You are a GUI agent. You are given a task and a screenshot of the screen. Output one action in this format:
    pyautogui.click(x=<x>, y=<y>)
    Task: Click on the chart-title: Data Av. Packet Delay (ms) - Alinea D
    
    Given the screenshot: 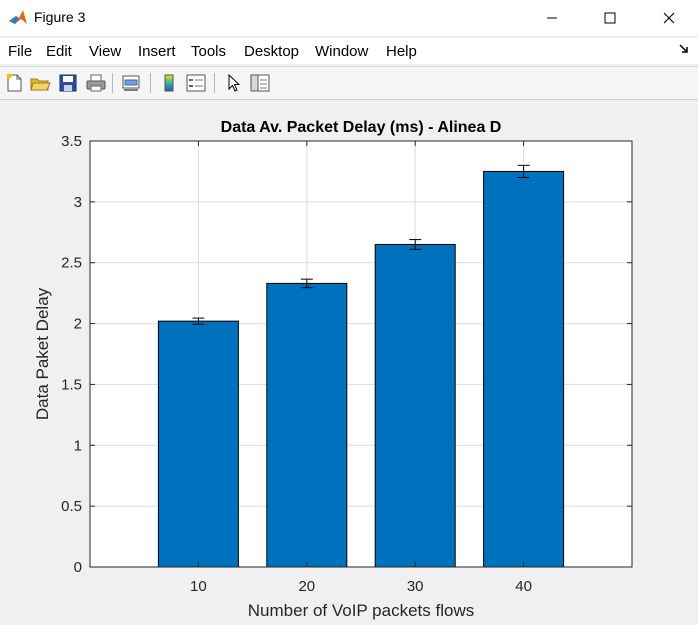 What is the action you would take?
    pyautogui.click(x=361, y=127)
    